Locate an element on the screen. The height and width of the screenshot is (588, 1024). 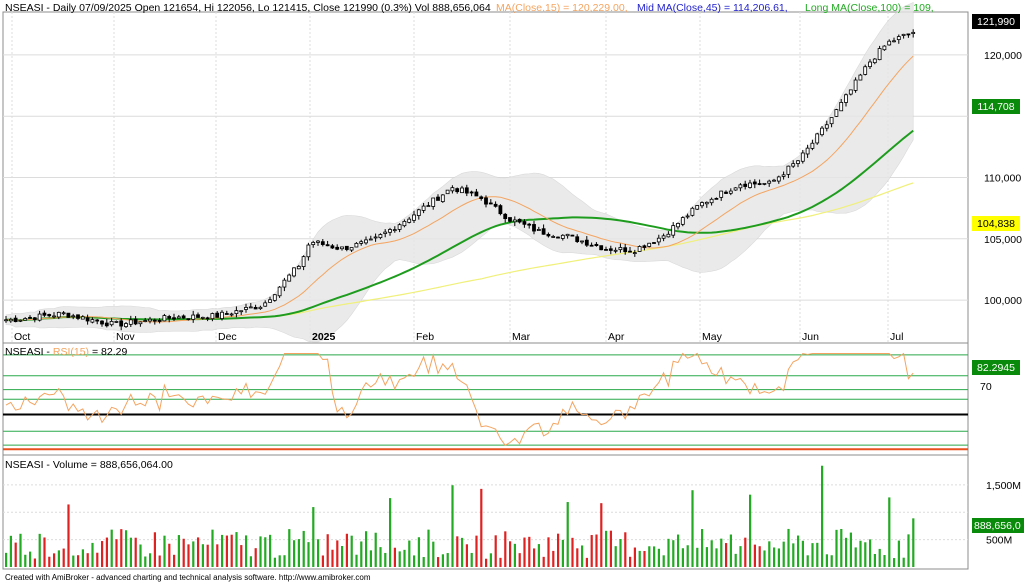
month-tick-label: Dec is located at coordinates (227, 337).